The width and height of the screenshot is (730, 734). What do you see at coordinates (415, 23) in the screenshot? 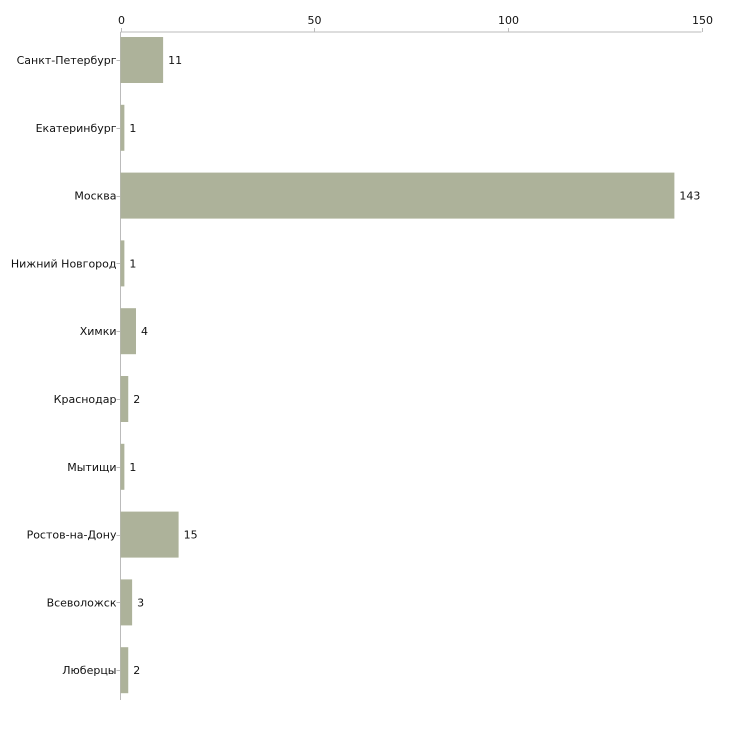
I see `x-axis: 0 50 100 150` at bounding box center [415, 23].